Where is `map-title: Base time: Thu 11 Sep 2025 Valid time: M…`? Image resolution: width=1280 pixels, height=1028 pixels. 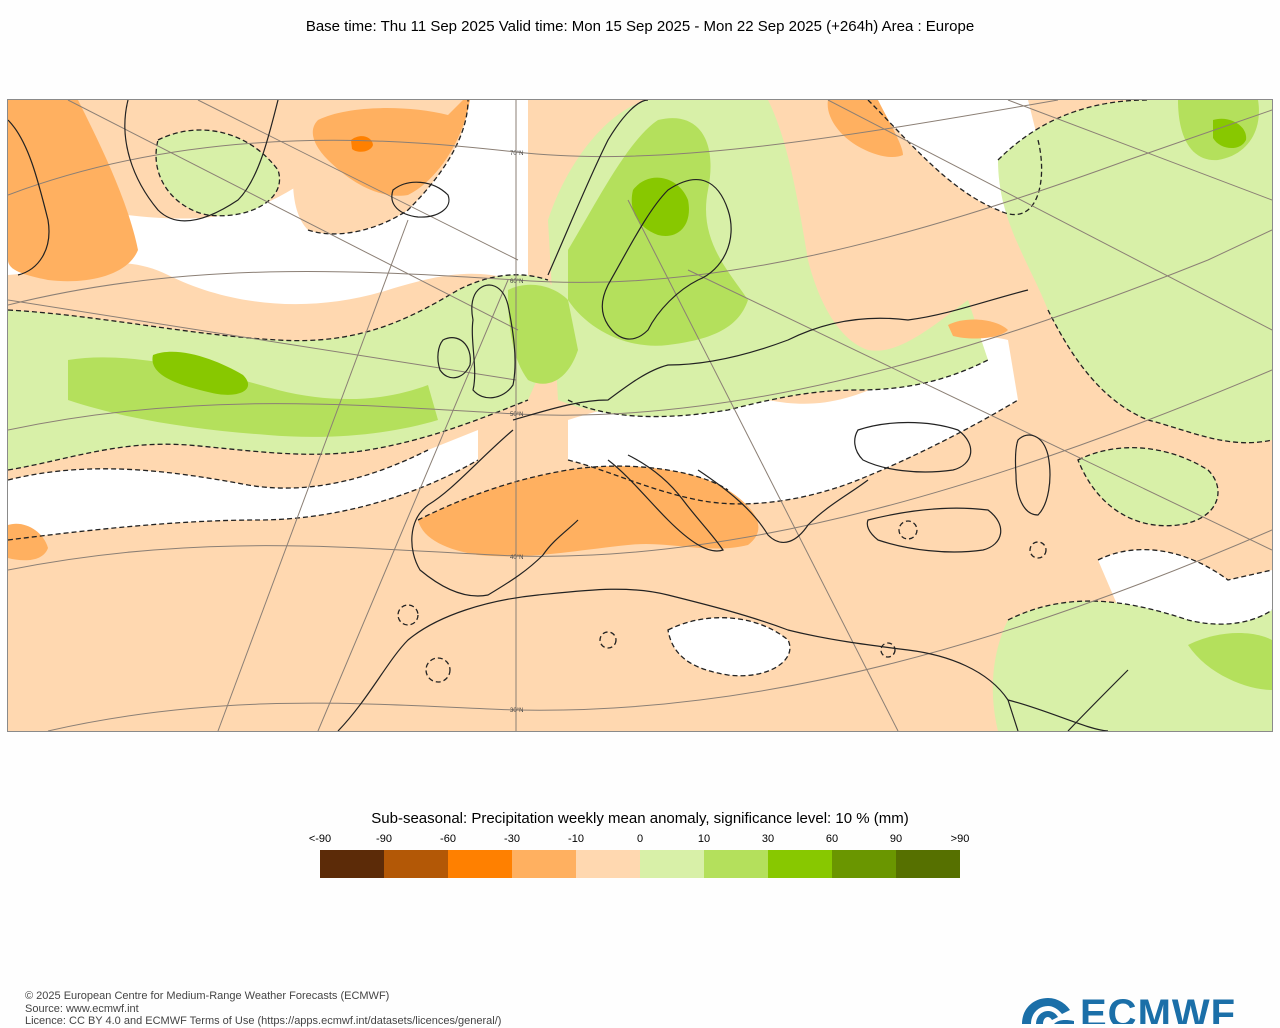 map-title: Base time: Thu 11 Sep 2025 Valid time: M… is located at coordinates (640, 26).